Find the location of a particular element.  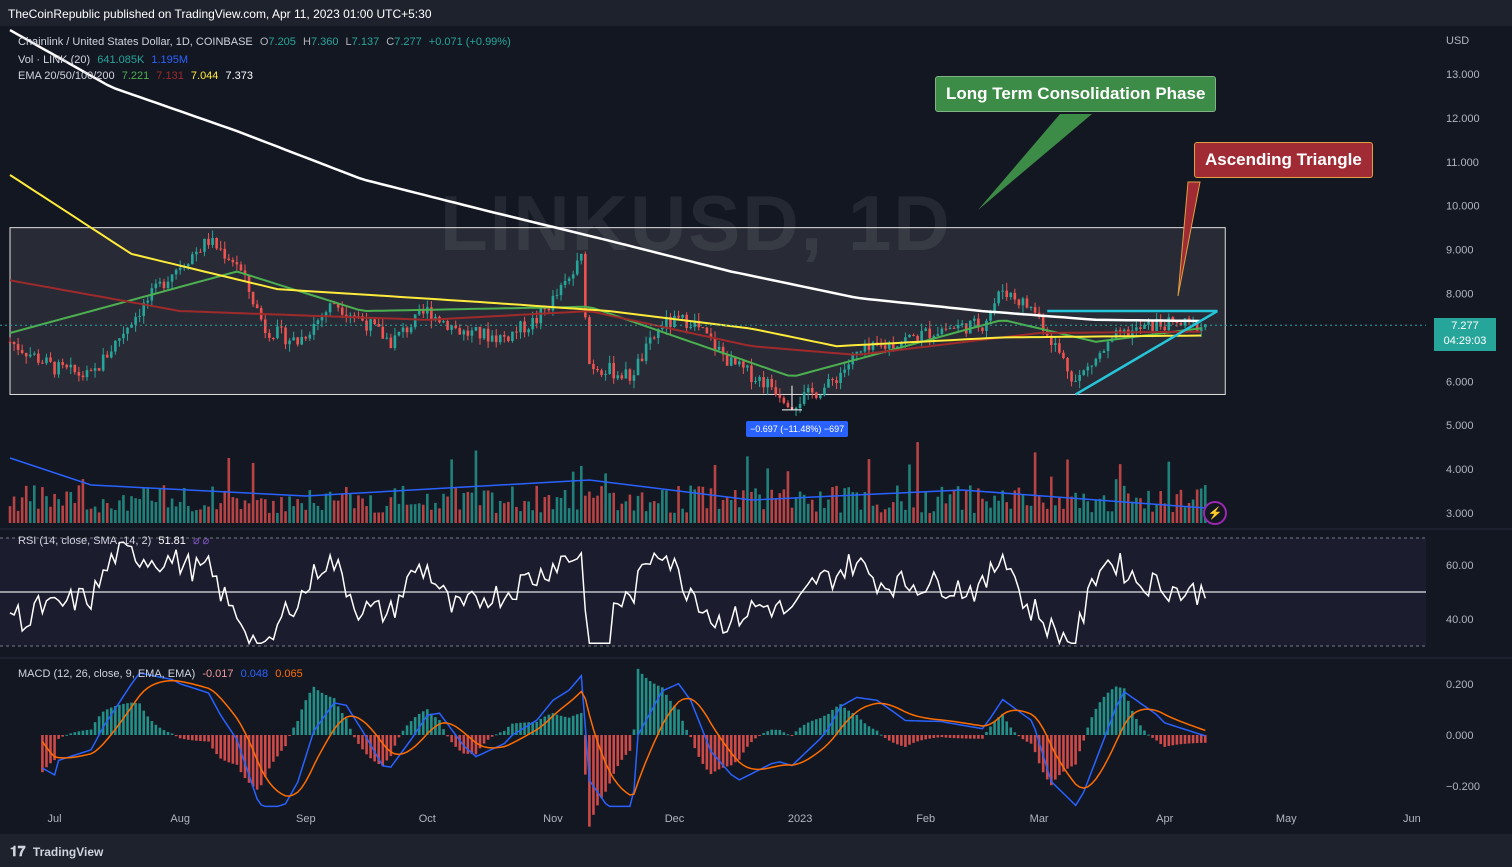

close-label: C is located at coordinates (390, 42).